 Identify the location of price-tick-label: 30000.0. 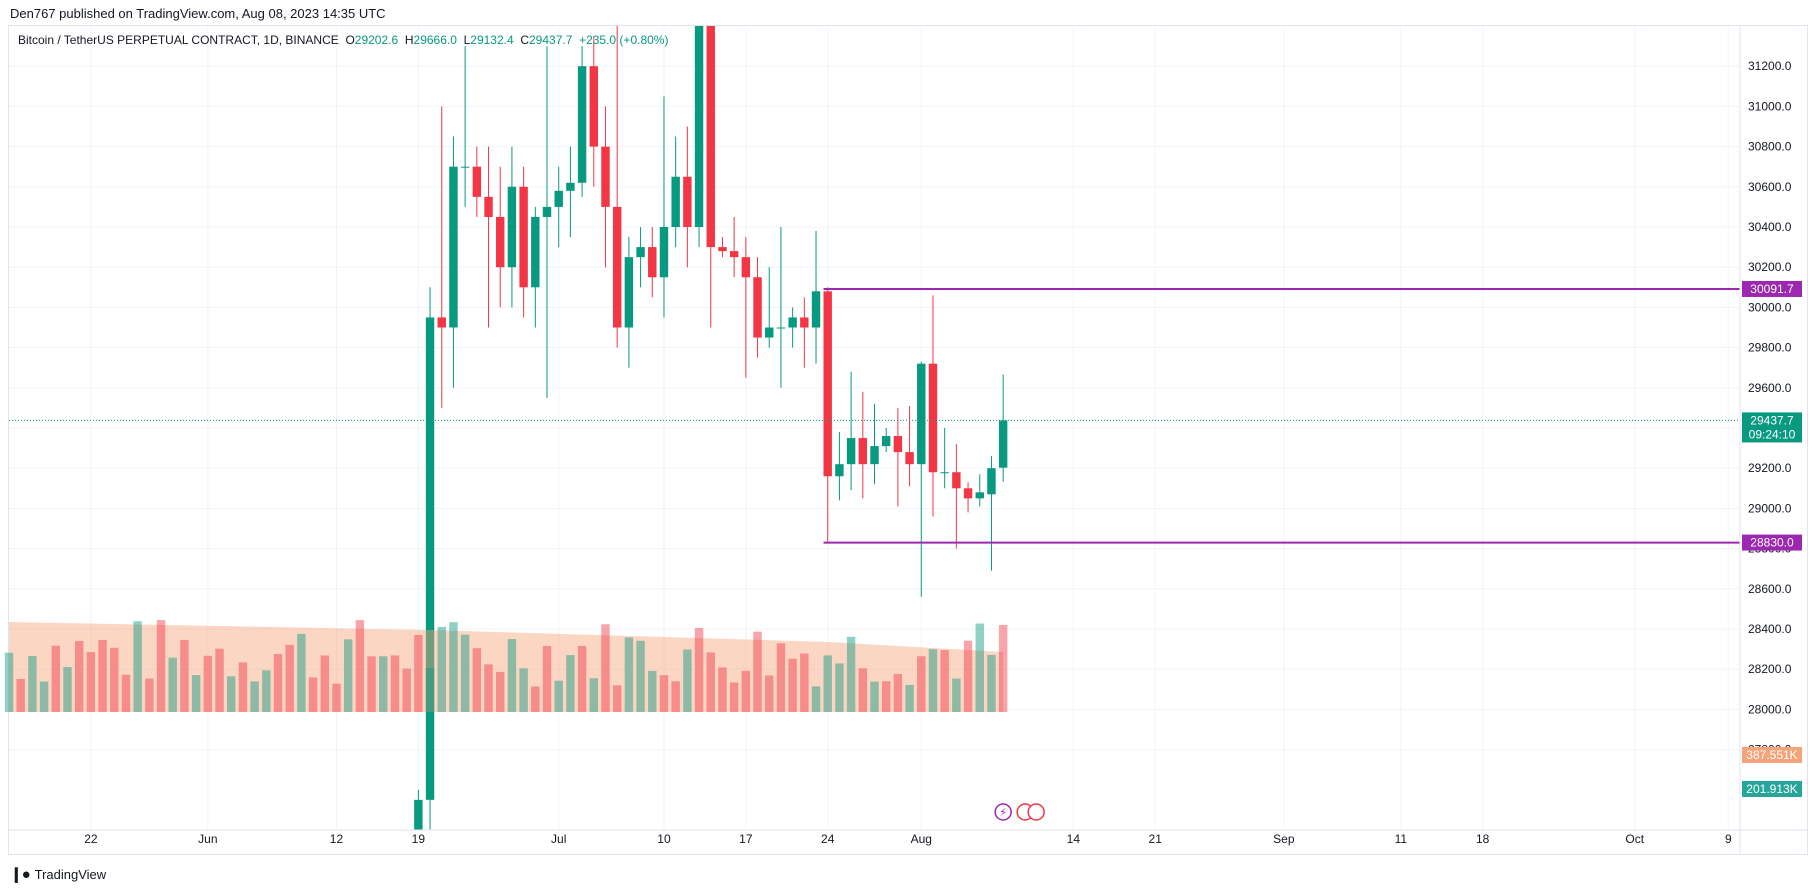
(1770, 307).